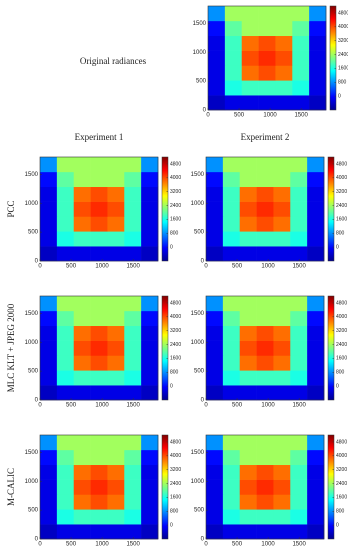 The image size is (348, 550). What do you see at coordinates (71, 545) in the screenshot?
I see `x-tick-label: 500` at bounding box center [71, 545].